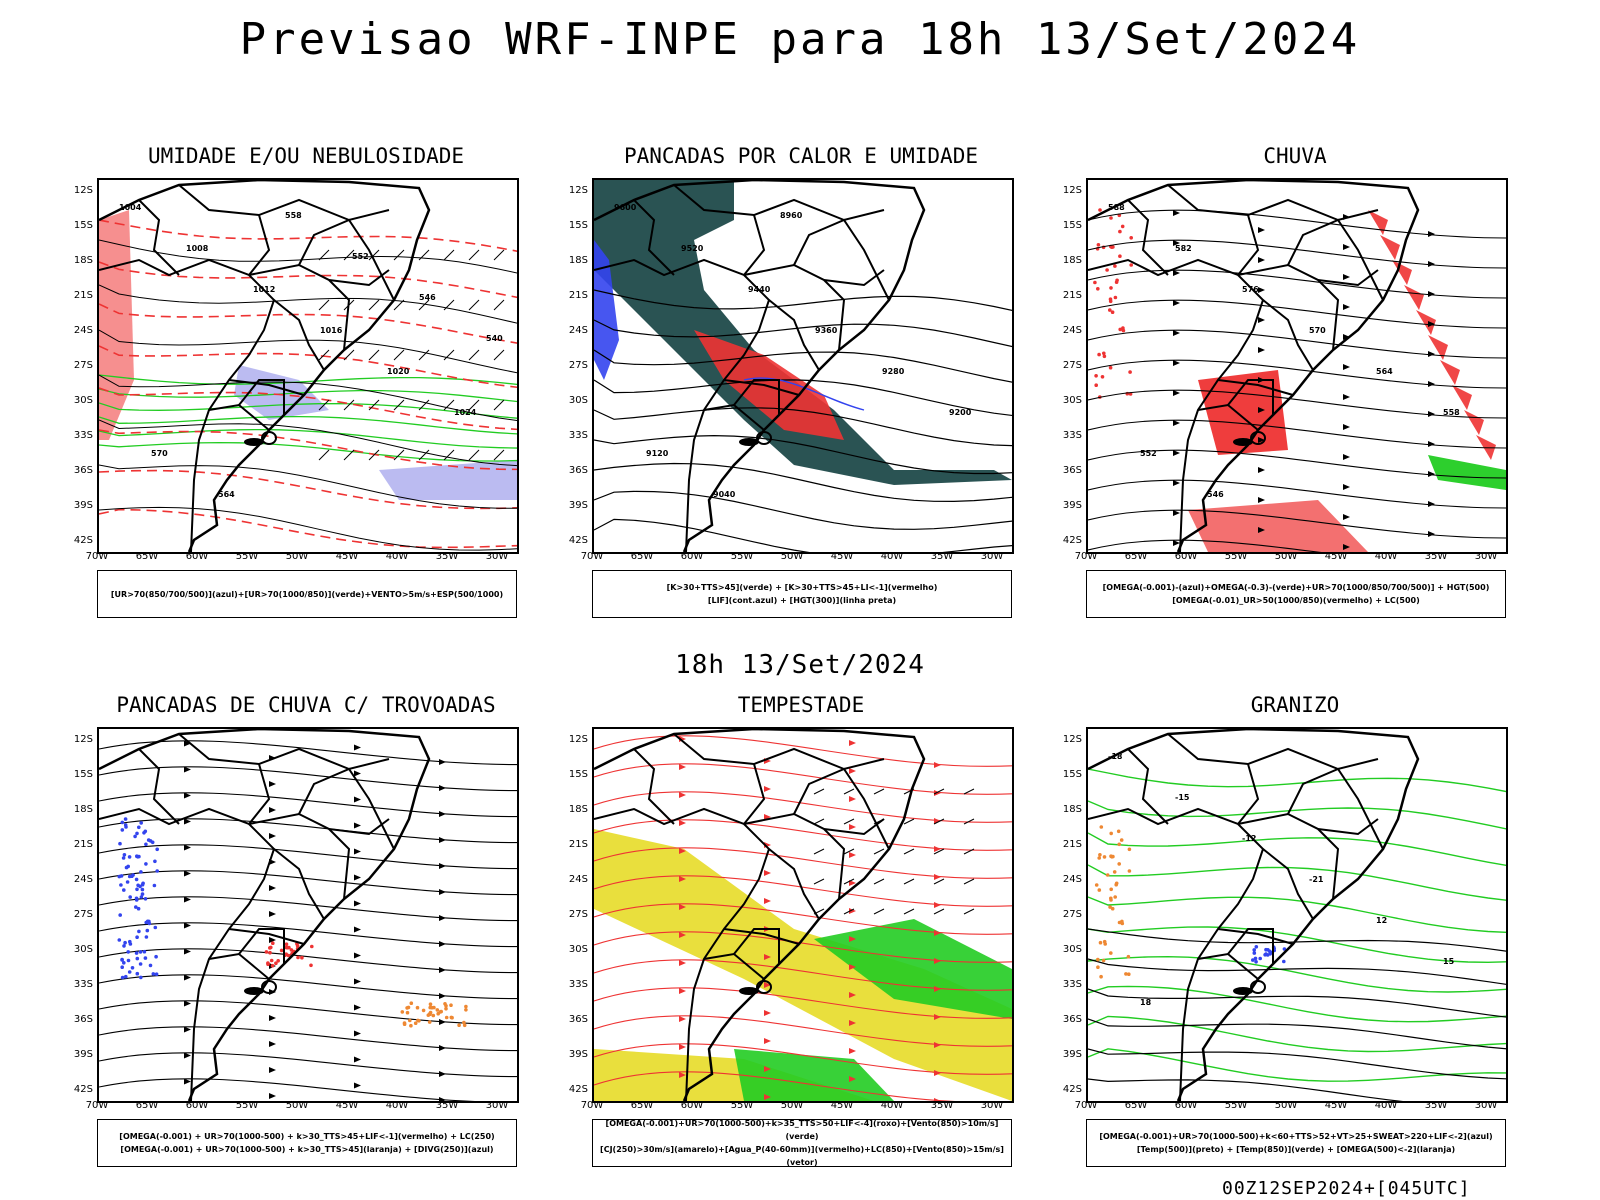 The width and height of the screenshot is (1600, 1200). I want to click on panel-title: CHUVA, so click(1295, 156).